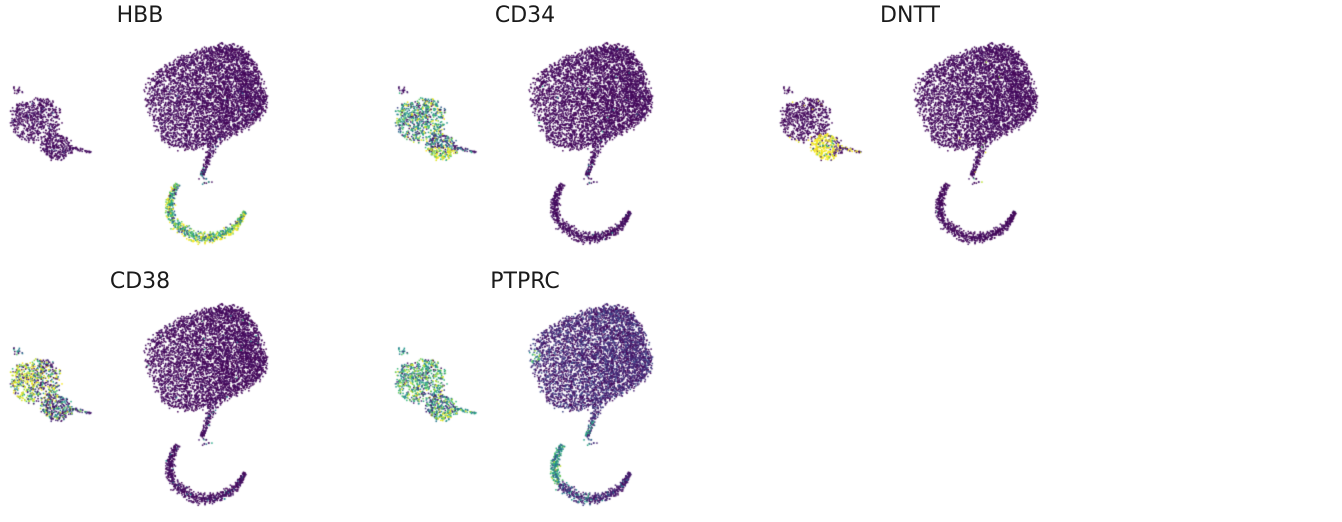  I want to click on panel-title-hbb: HBB, so click(140, 15).